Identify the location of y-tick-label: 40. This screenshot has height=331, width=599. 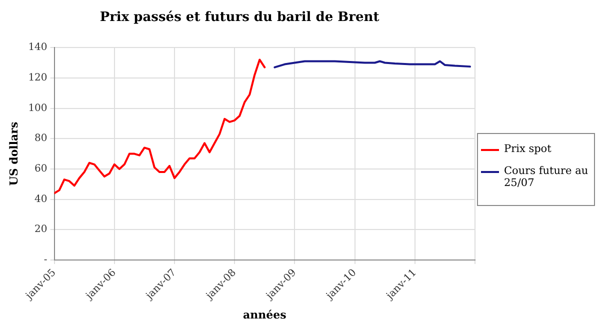
(41, 199).